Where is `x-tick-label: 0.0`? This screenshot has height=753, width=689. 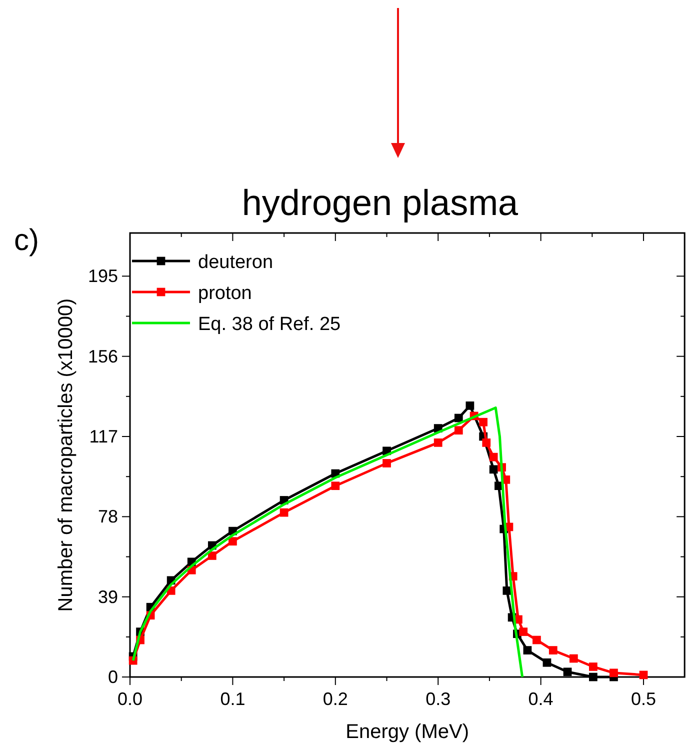 x-tick-label: 0.0 is located at coordinates (130, 699).